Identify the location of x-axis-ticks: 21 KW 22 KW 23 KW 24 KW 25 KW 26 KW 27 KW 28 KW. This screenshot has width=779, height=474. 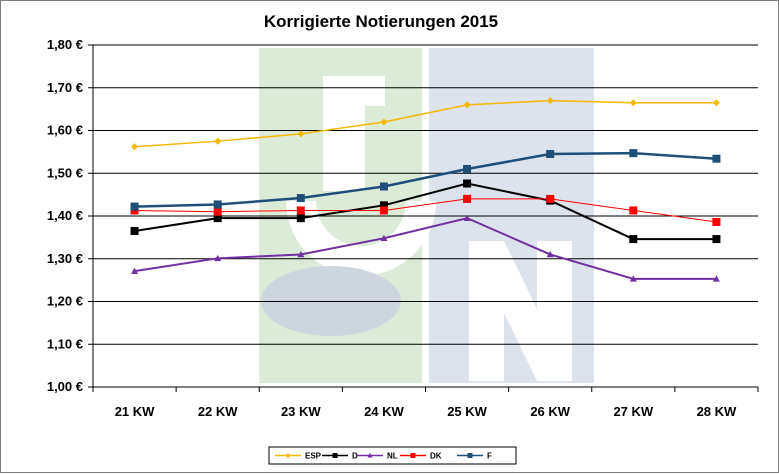
(425, 403).